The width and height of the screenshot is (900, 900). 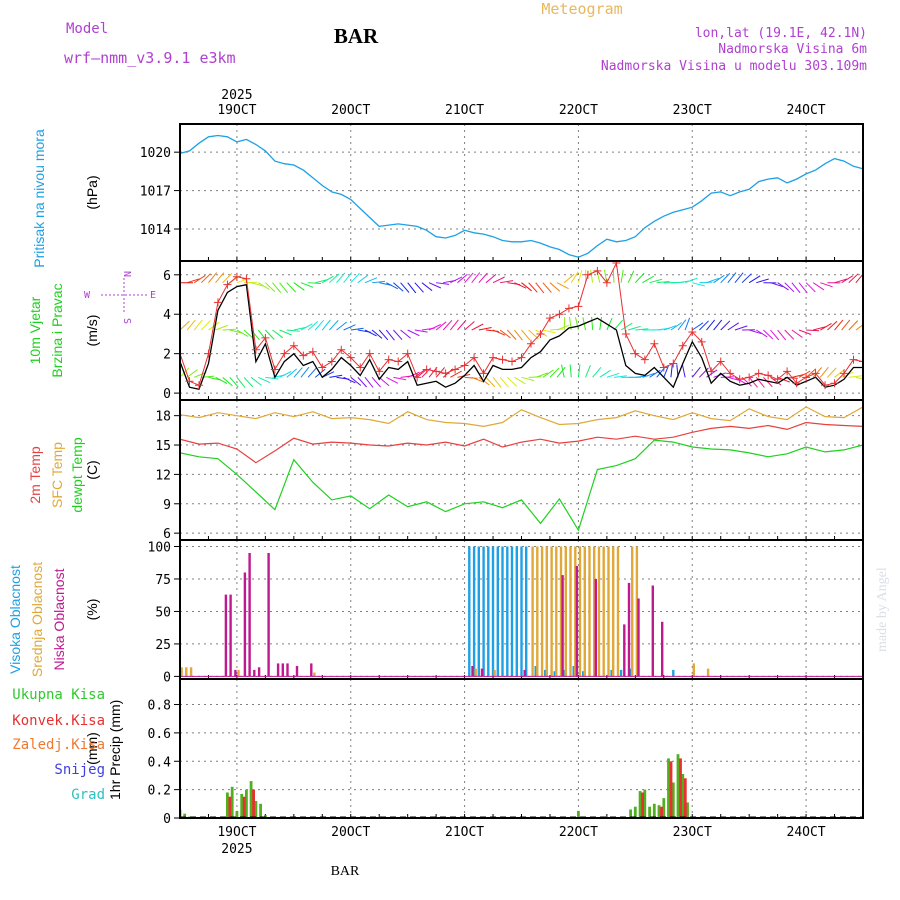 What do you see at coordinates (781, 33) in the screenshot?
I see `lonlat-readout: lon,lat (19.1E, 42.1N)` at bounding box center [781, 33].